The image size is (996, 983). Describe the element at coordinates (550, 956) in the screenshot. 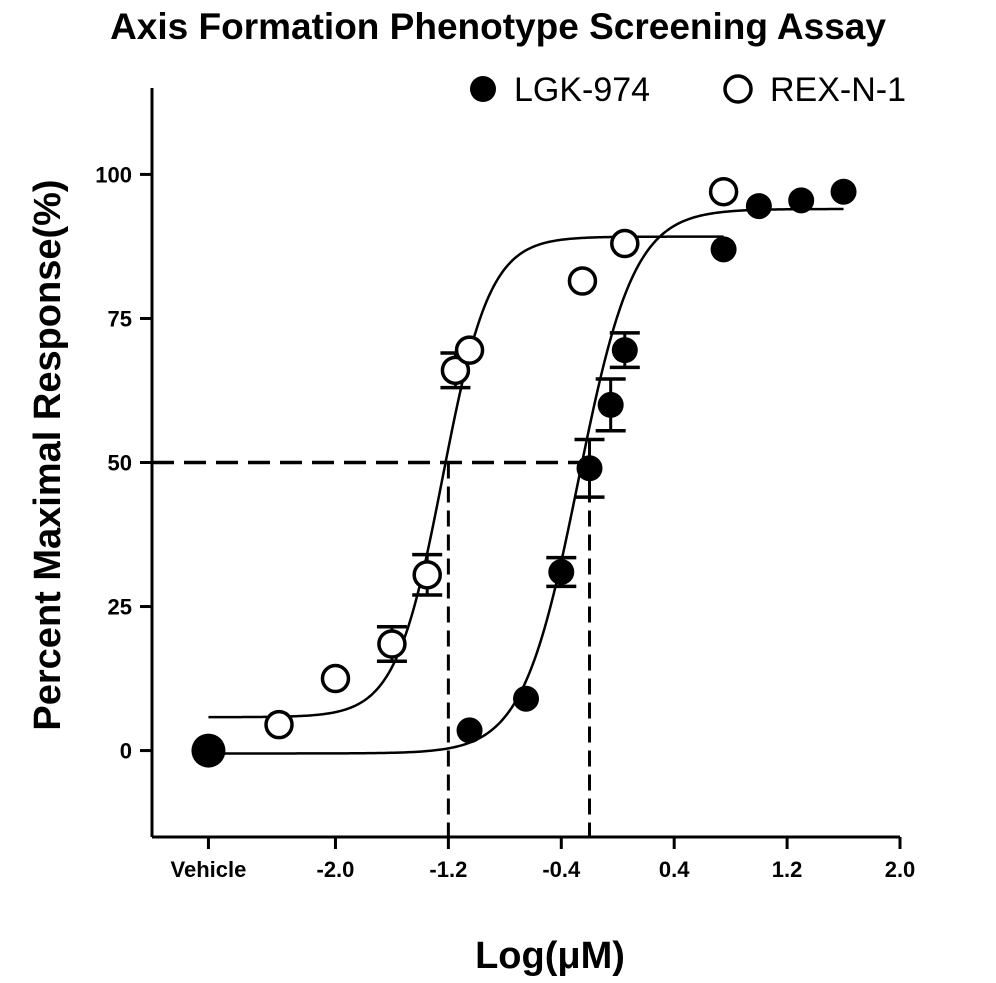

I see `x-axis-label: Log(μM)` at that location.